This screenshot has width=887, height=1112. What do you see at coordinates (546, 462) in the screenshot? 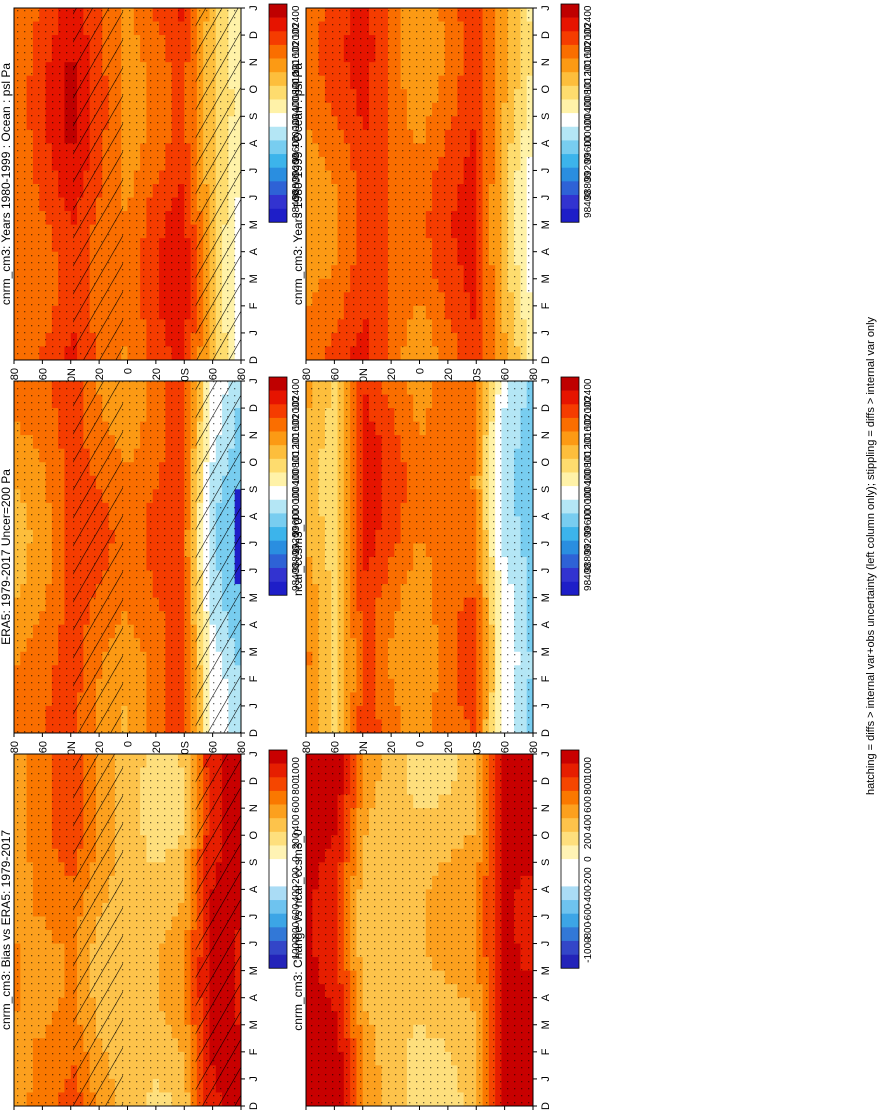
I see `month-tick-label: O` at bounding box center [546, 462].